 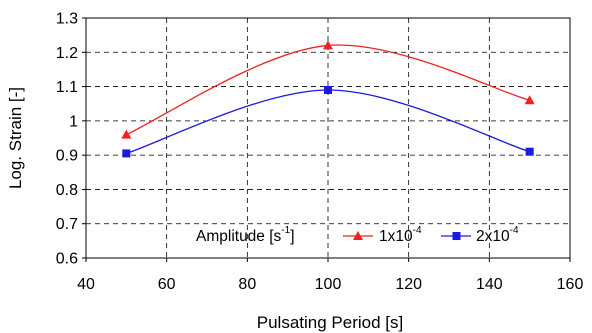 I want to click on y-tick-label: 1.1, so click(x=67, y=87).